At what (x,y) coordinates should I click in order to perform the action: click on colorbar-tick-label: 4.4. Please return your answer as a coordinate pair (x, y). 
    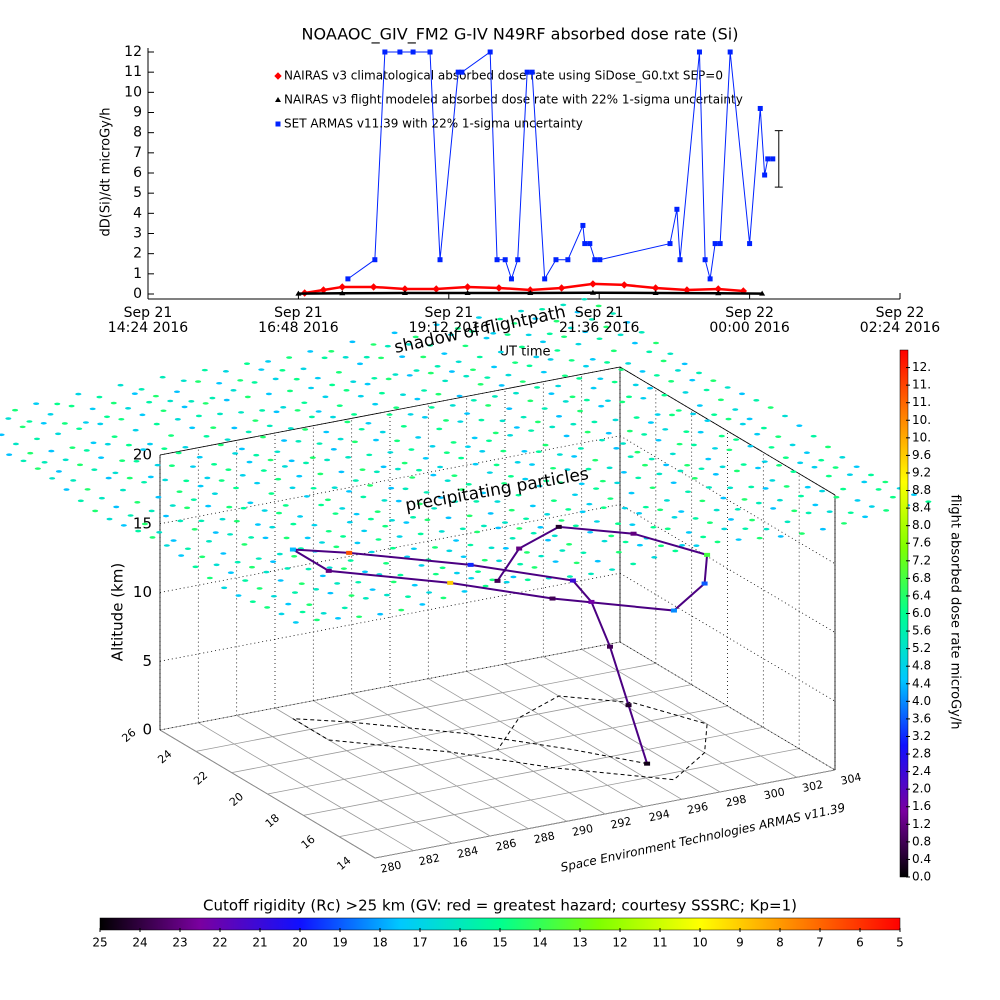
    Looking at the image, I should click on (921, 683).